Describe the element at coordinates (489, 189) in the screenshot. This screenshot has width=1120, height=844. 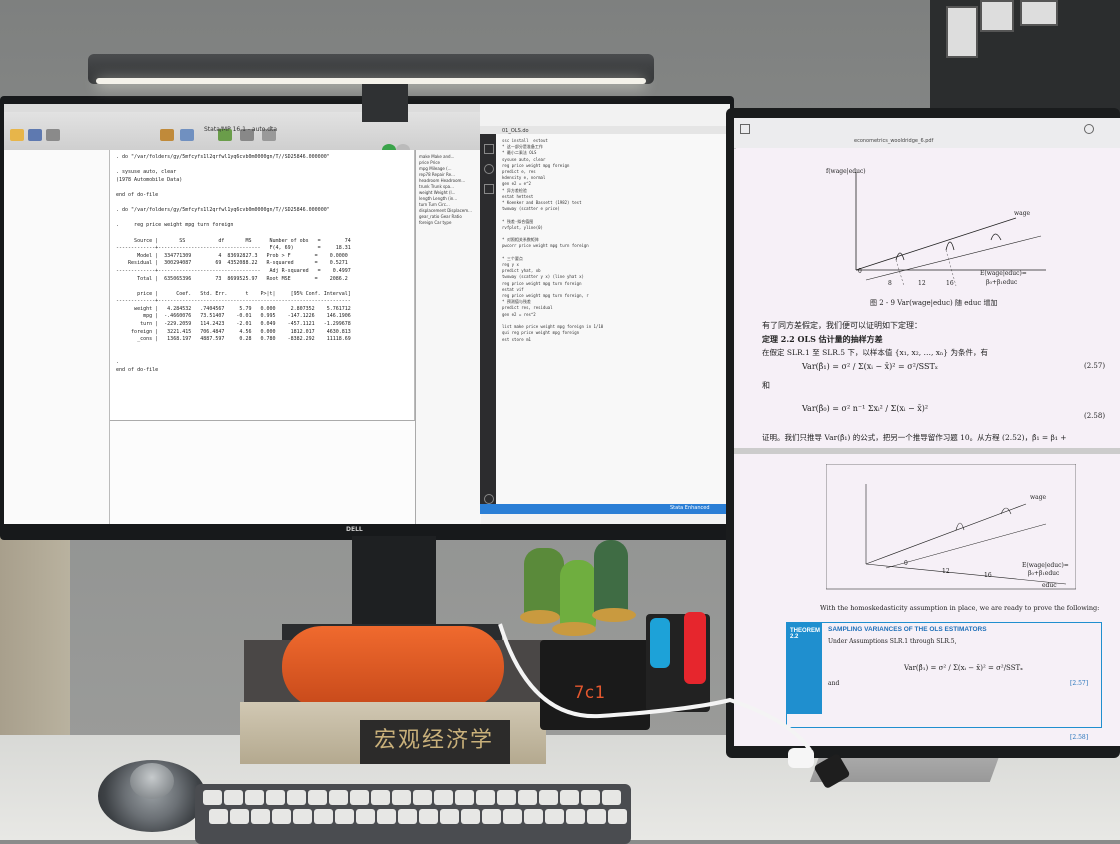
I see `source-control-icon` at that location.